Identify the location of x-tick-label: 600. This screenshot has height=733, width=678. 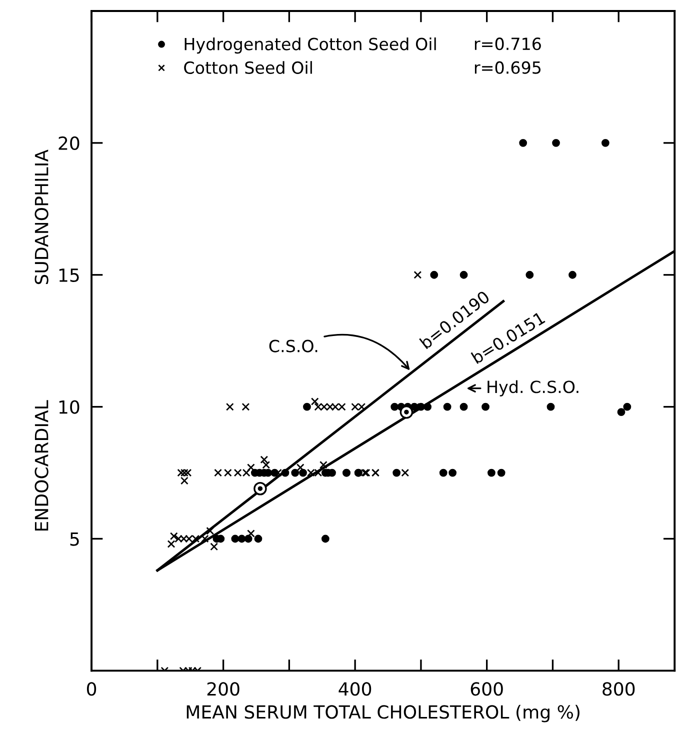
(486, 689).